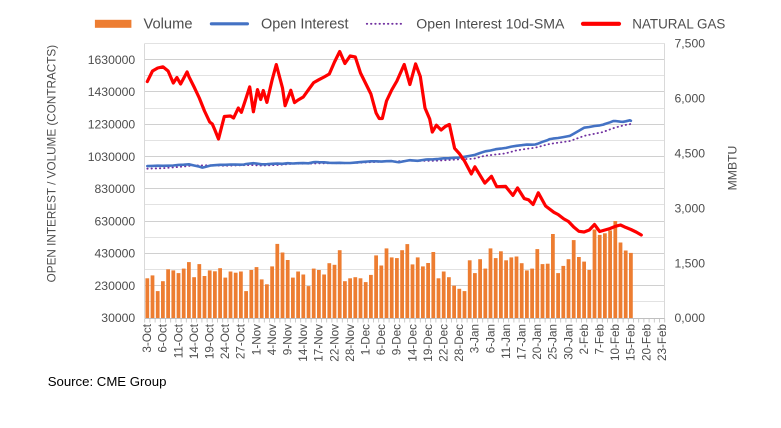 Image resolution: width=781 pixels, height=428 pixels. I want to click on svg-text: 9-Dec, so click(397, 339).